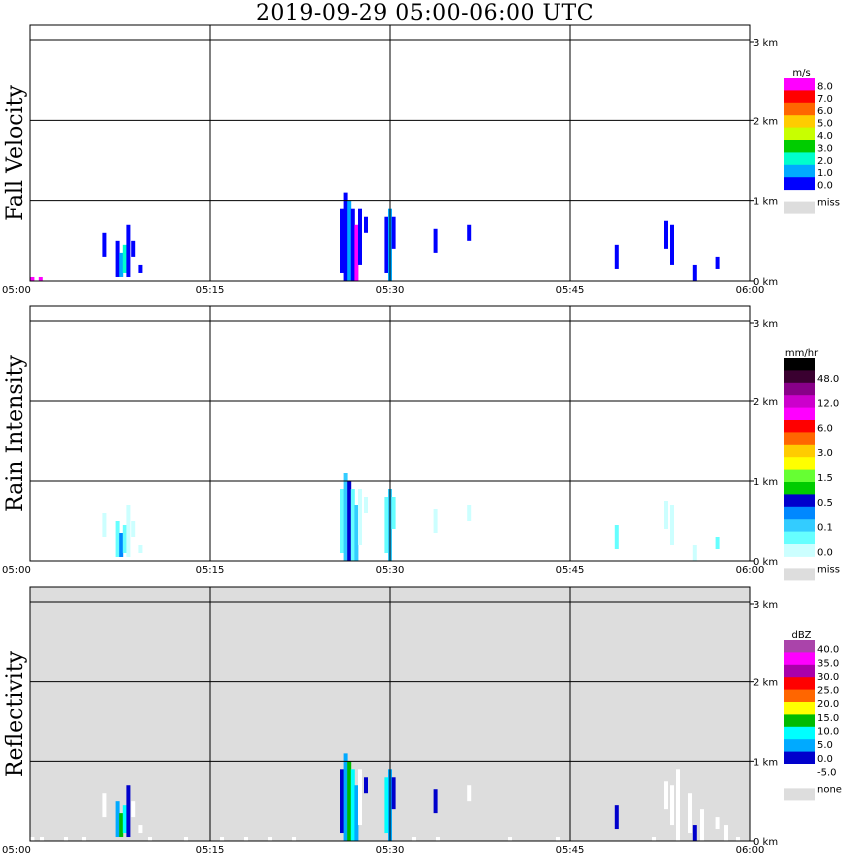  What do you see at coordinates (828, 704) in the screenshot?
I see `legend-label: 20.0` at bounding box center [828, 704].